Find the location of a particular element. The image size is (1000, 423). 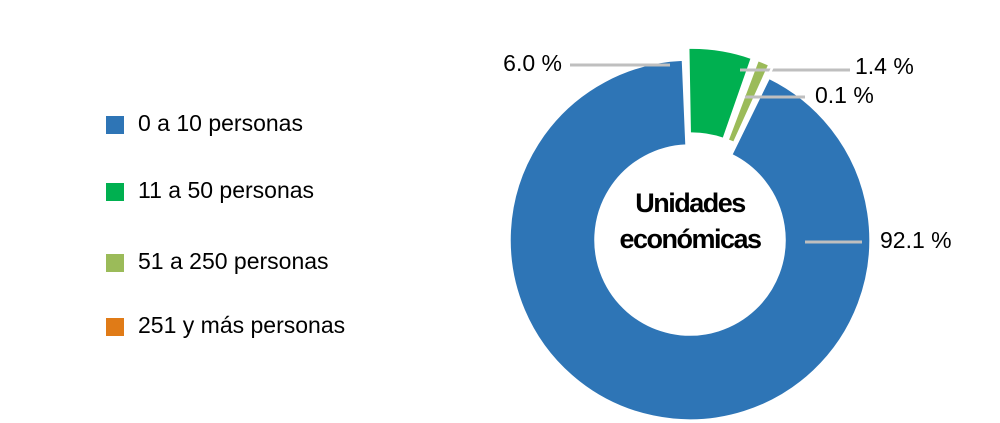

legend-label: 51 a 250 personas is located at coordinates (233, 261).